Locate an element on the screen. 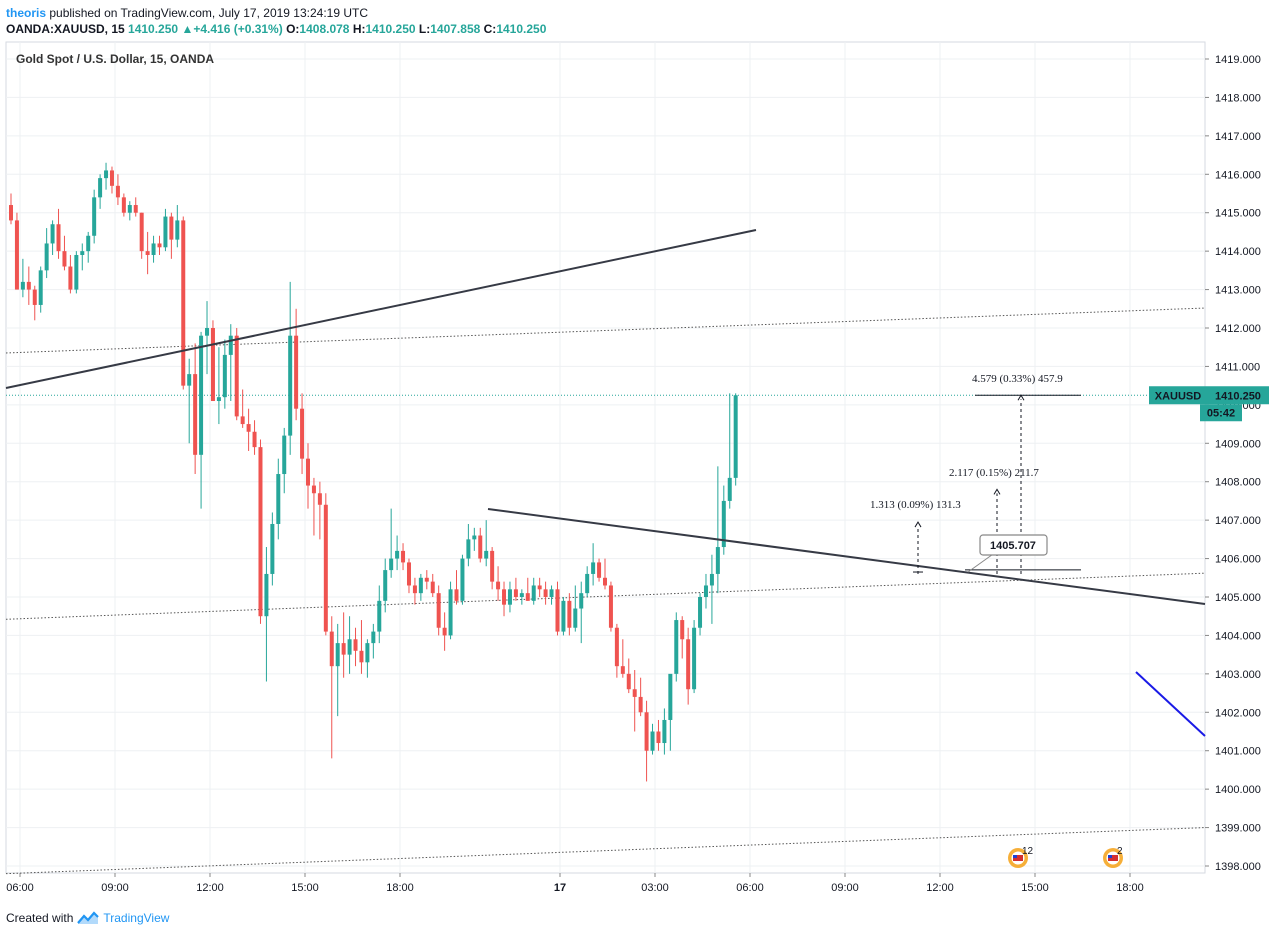 Image resolution: width=1278 pixels, height=937 pixels. change-up-icon: ▲ is located at coordinates (187, 29).